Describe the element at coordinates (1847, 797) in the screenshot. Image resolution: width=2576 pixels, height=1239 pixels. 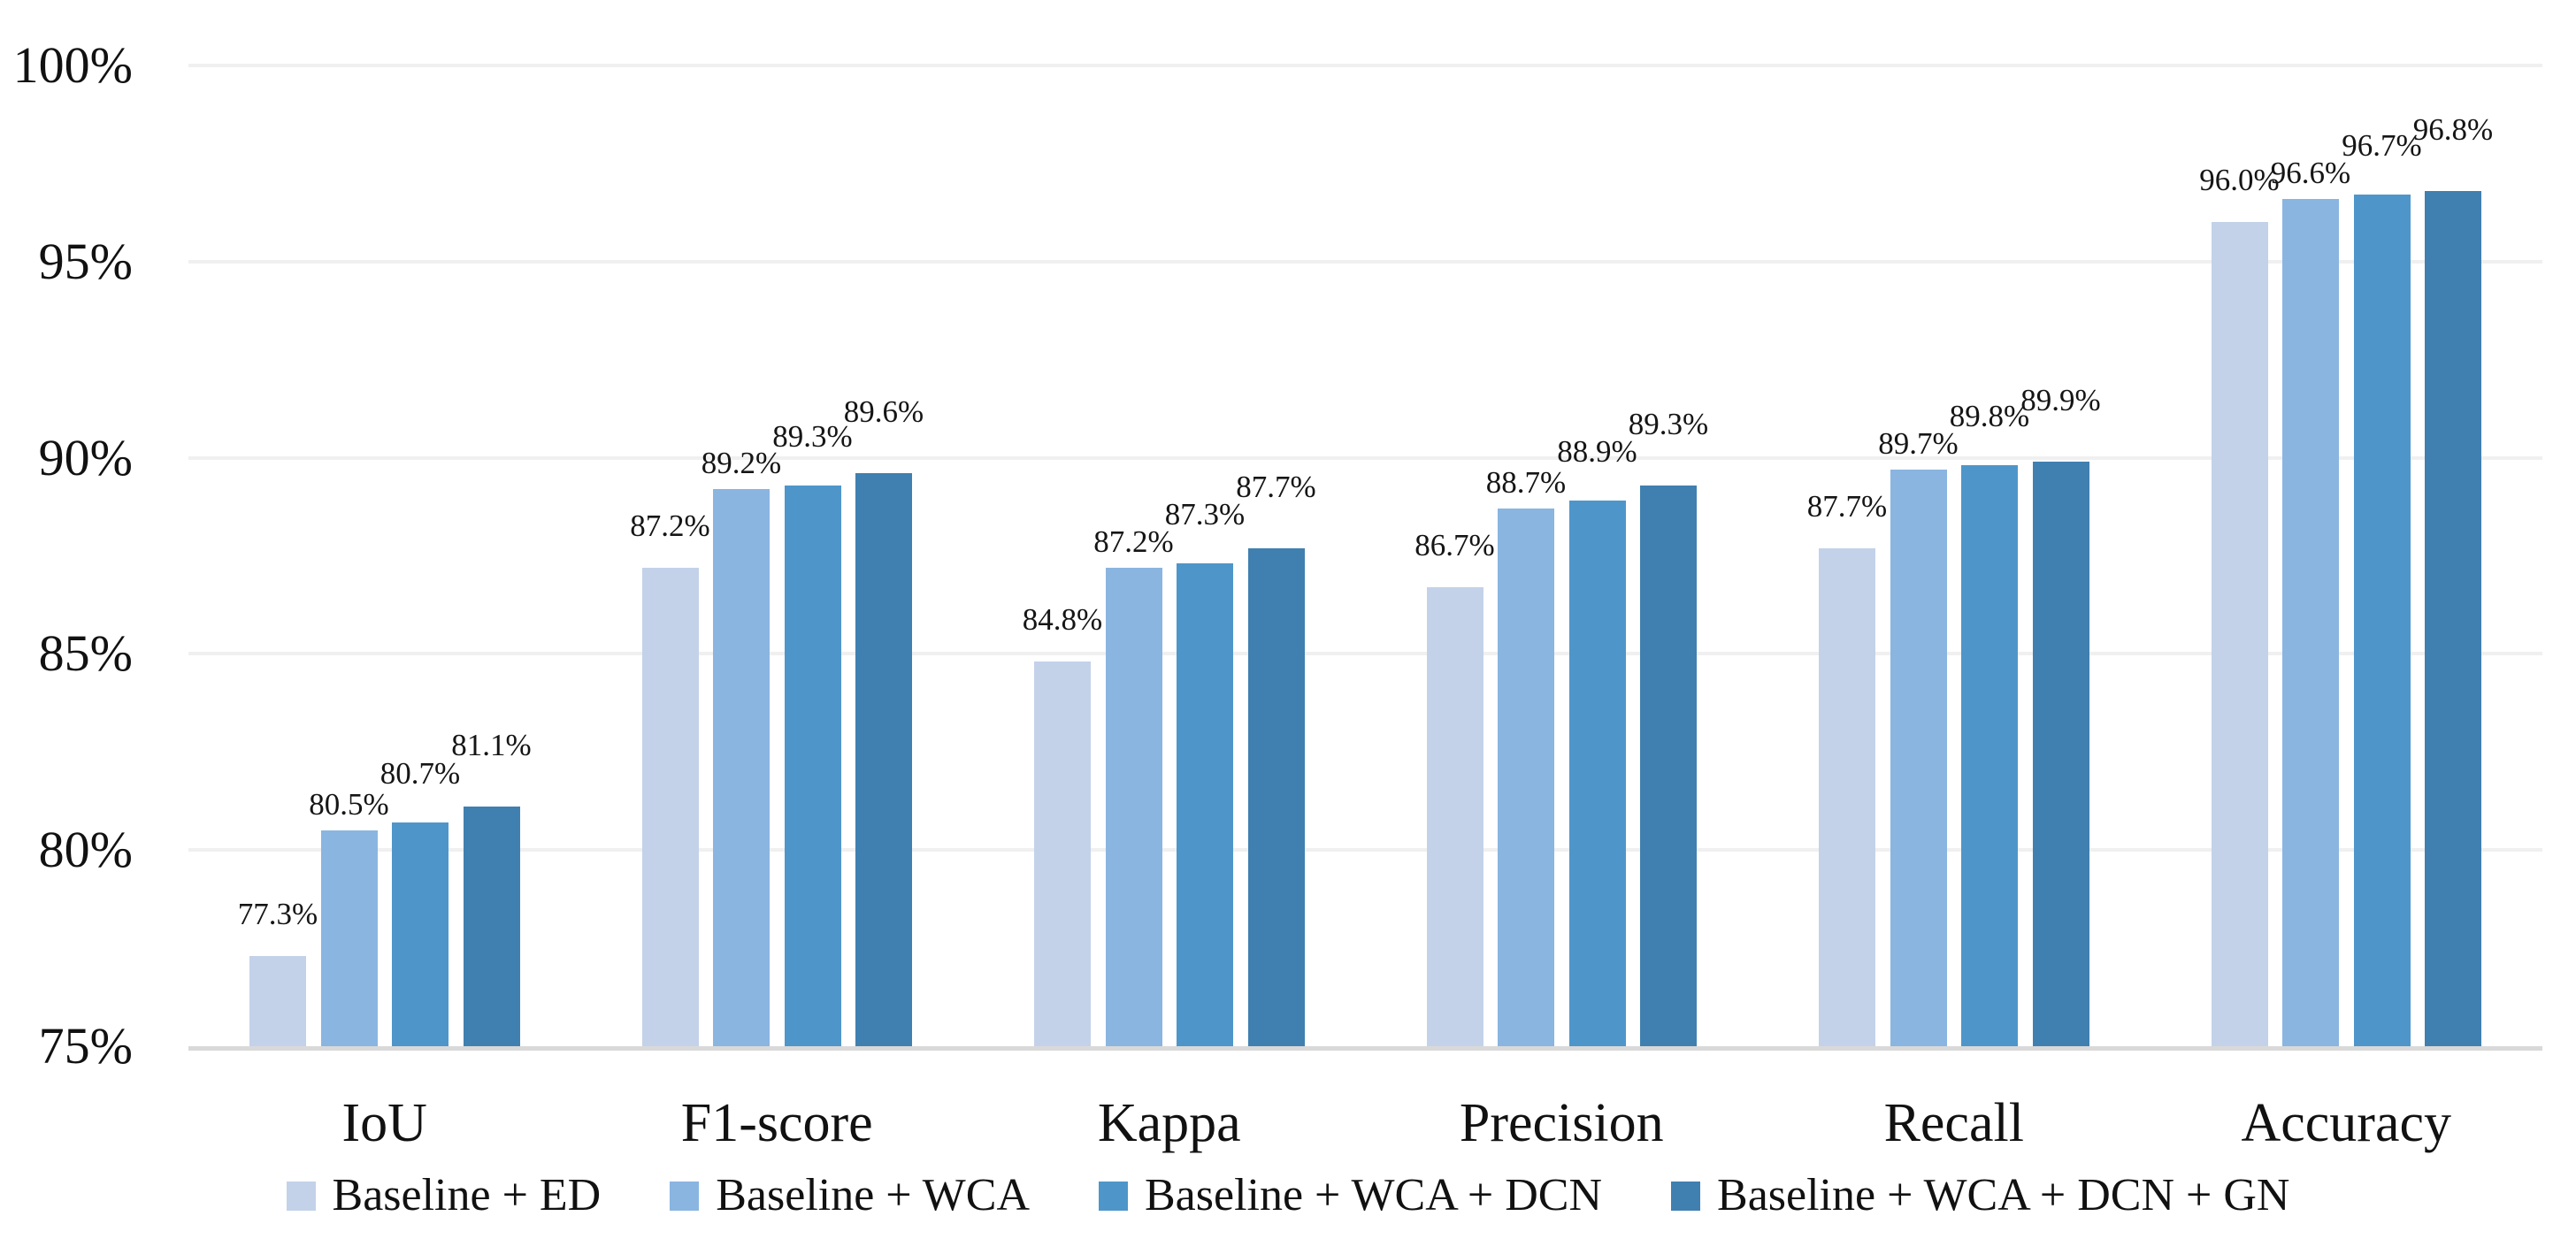
I see `bar-recall-s1` at that location.